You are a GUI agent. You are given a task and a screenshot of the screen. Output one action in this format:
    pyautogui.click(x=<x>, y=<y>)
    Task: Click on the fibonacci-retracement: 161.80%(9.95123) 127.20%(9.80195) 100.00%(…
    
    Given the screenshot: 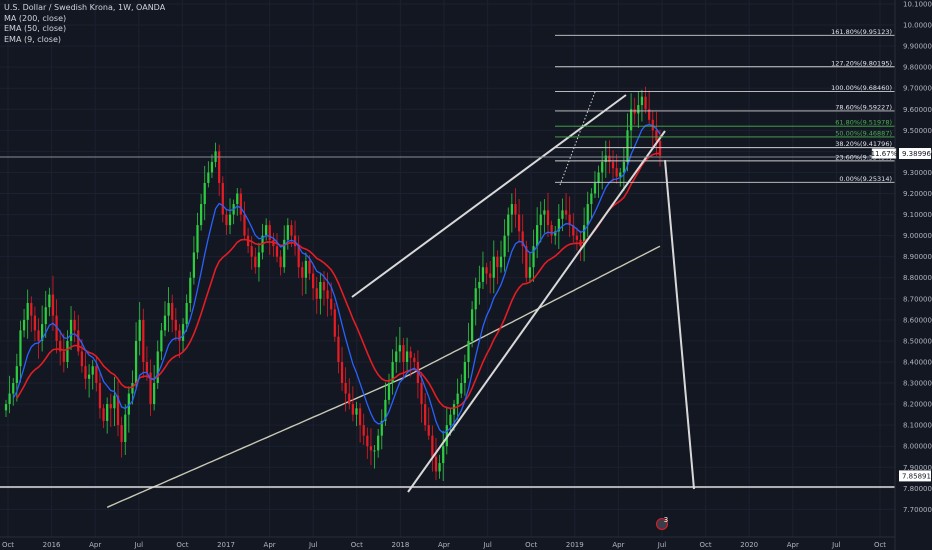 What is the action you would take?
    pyautogui.click(x=725, y=105)
    